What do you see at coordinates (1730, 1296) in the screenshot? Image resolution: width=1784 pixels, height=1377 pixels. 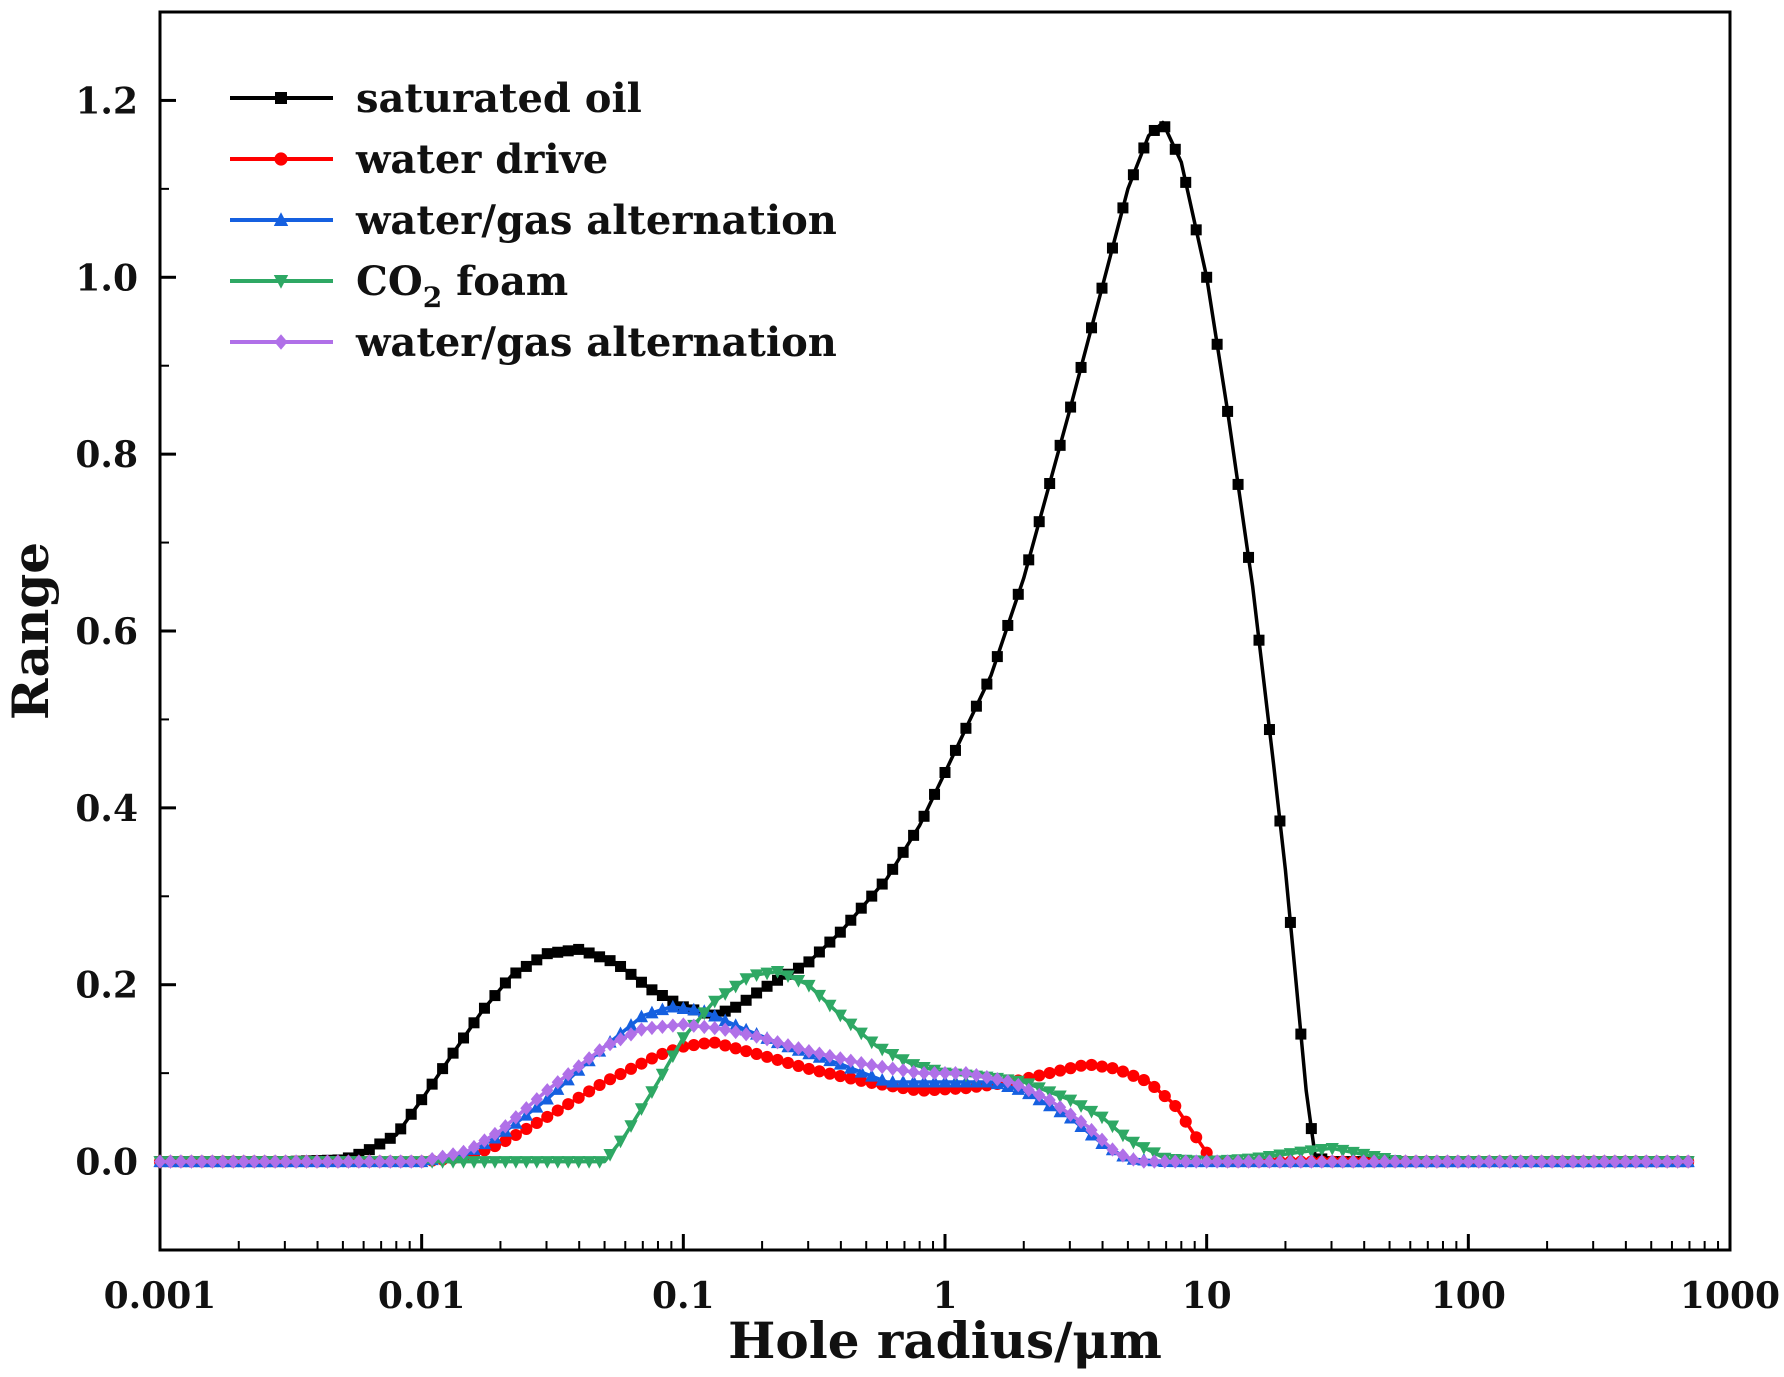 I see `x-tick-label: 1000` at bounding box center [1730, 1296].